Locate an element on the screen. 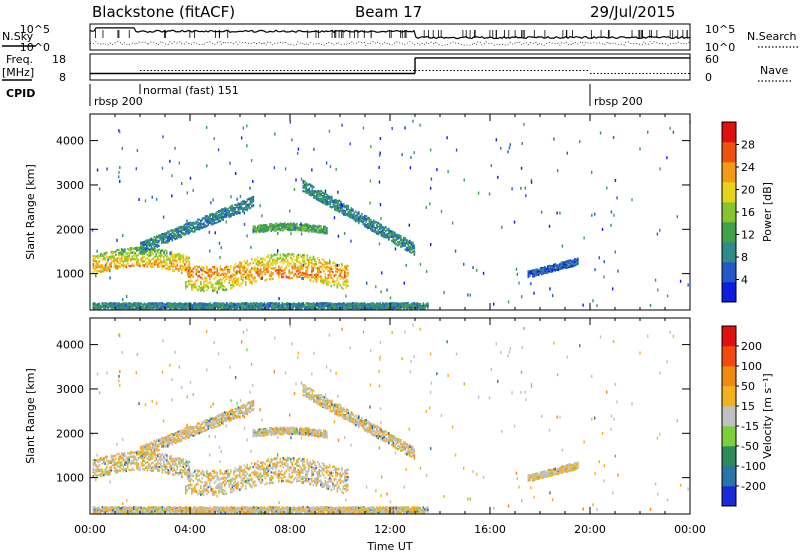 This screenshot has width=800, height=558. sky-trace is located at coordinates (390, 37).